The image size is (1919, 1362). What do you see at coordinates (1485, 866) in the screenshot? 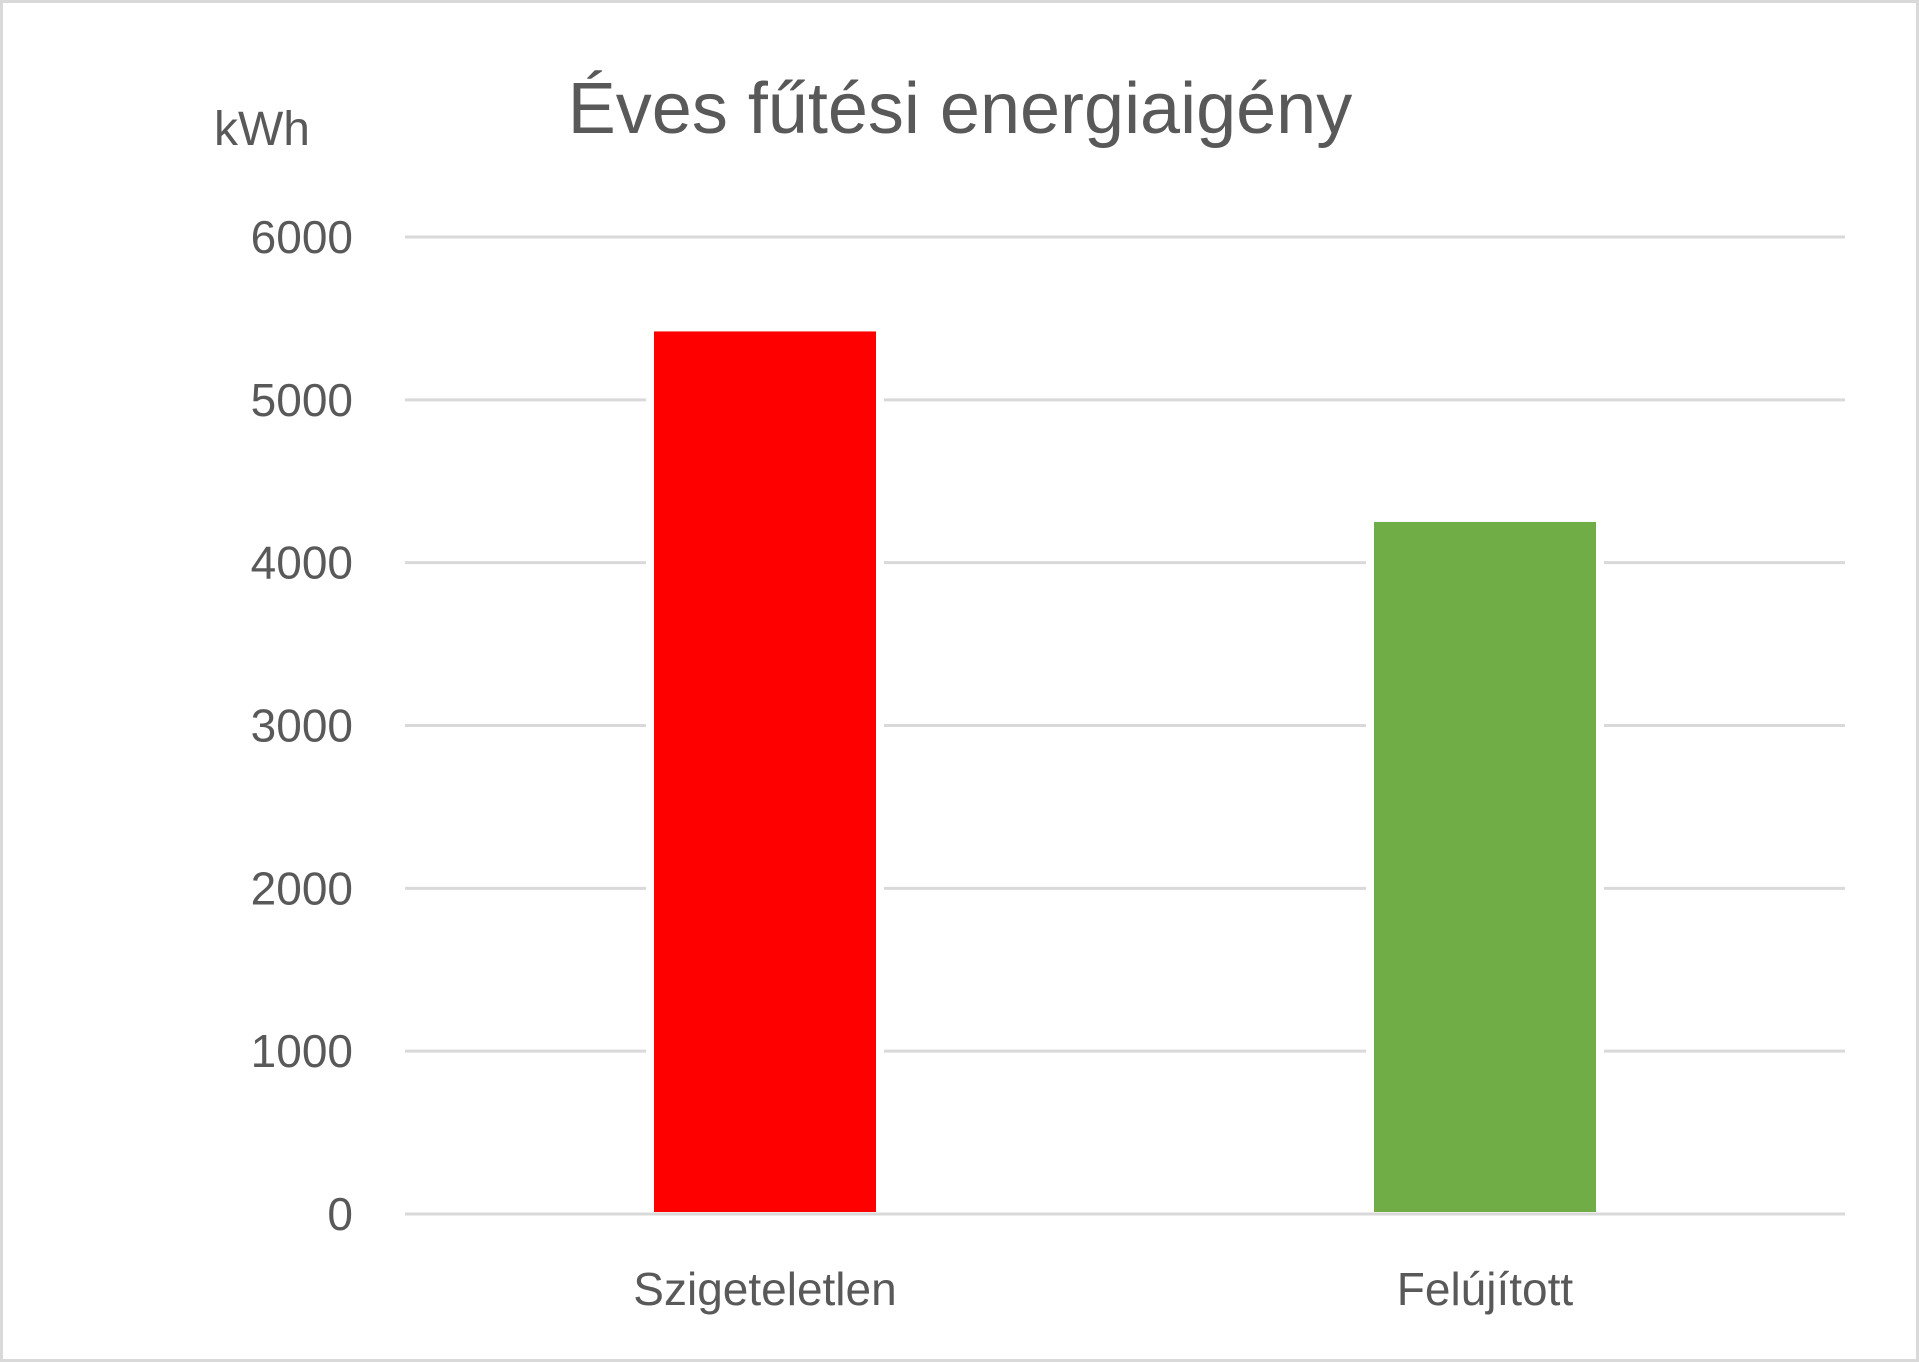
I see `bar-felújított` at bounding box center [1485, 866].